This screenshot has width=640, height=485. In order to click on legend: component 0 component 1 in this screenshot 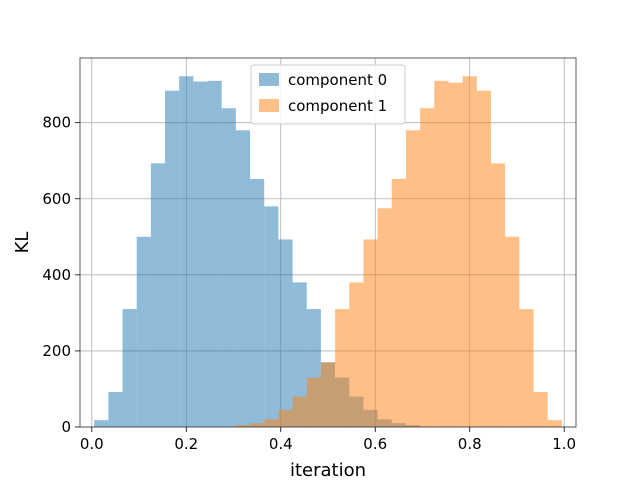, I will do `click(328, 94)`.